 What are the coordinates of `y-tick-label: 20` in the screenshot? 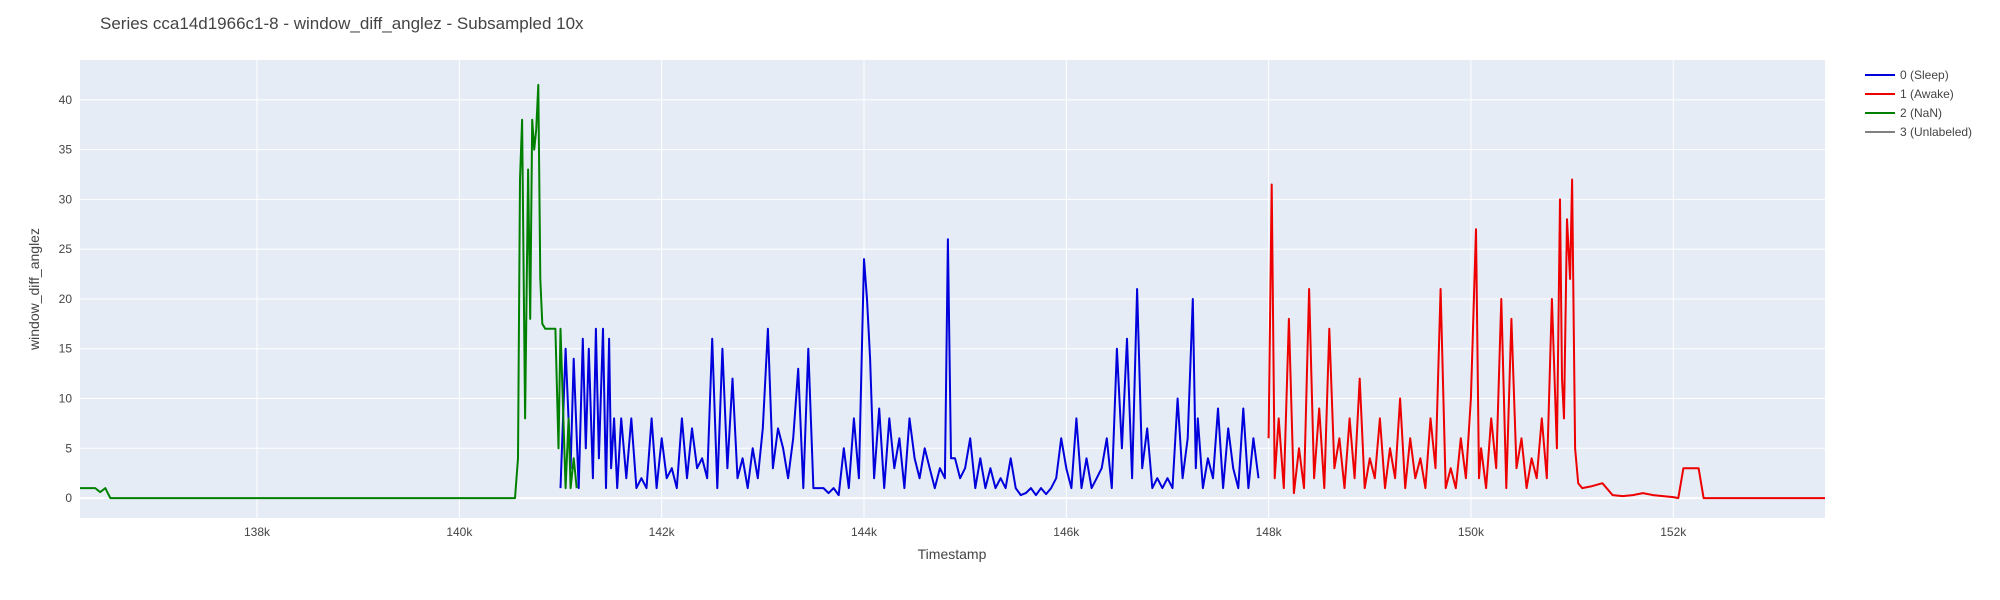 It's located at (66, 299).